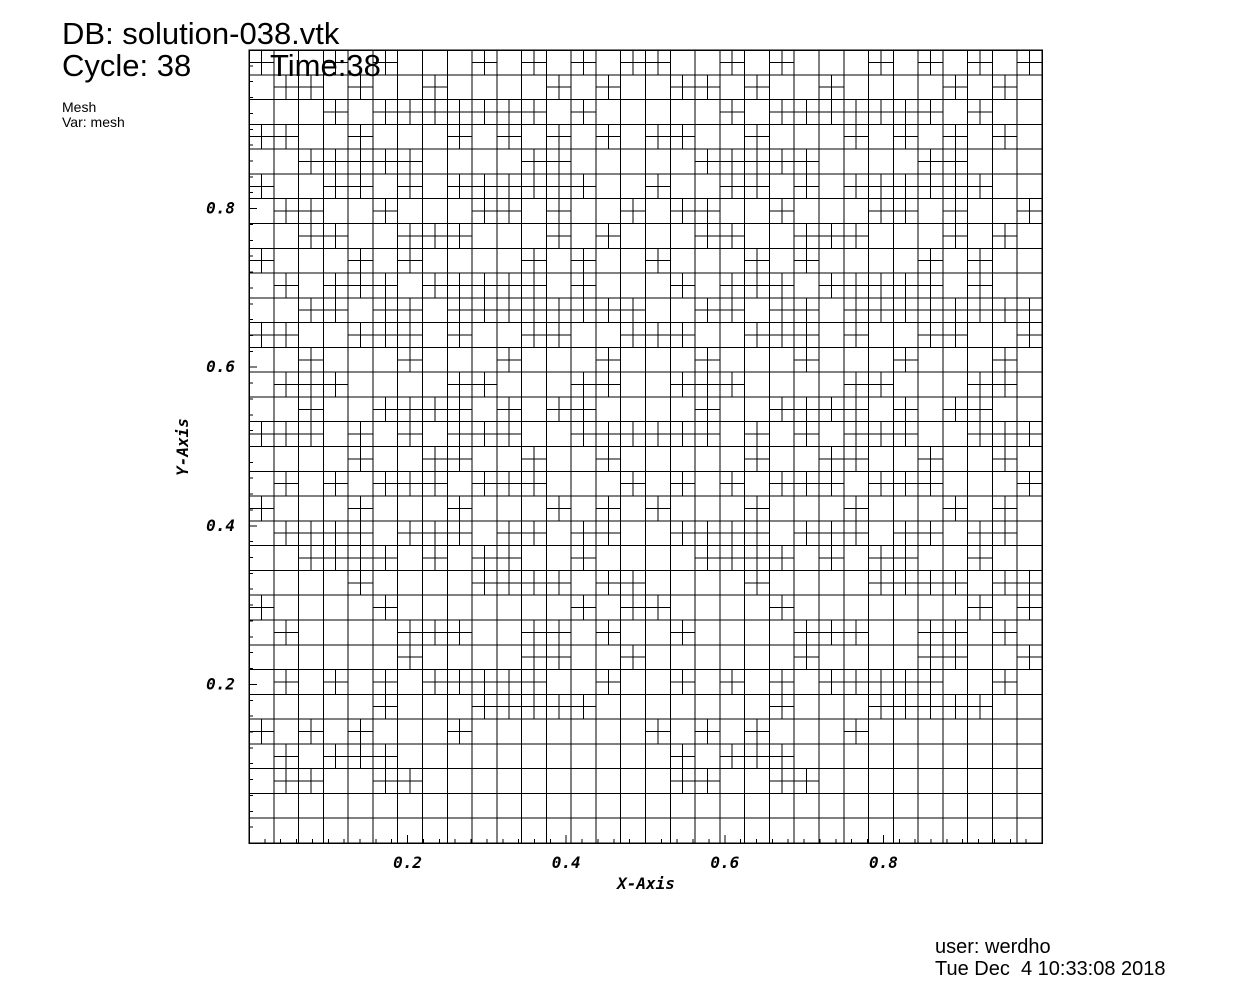 The image size is (1248, 992). What do you see at coordinates (220, 525) in the screenshot?
I see `y-tick-label: 0.4` at bounding box center [220, 525].